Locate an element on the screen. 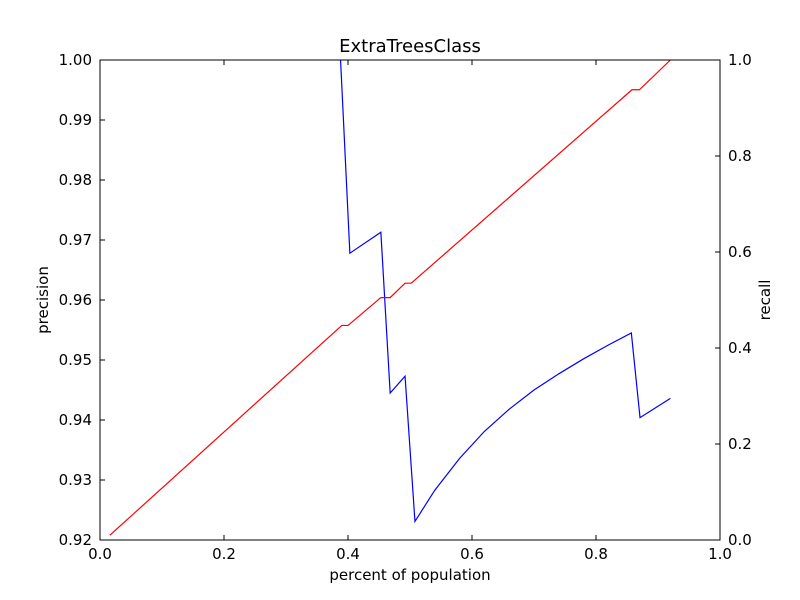 This screenshot has height=600, width=800. x-tick-label: 0.8 is located at coordinates (596, 554).